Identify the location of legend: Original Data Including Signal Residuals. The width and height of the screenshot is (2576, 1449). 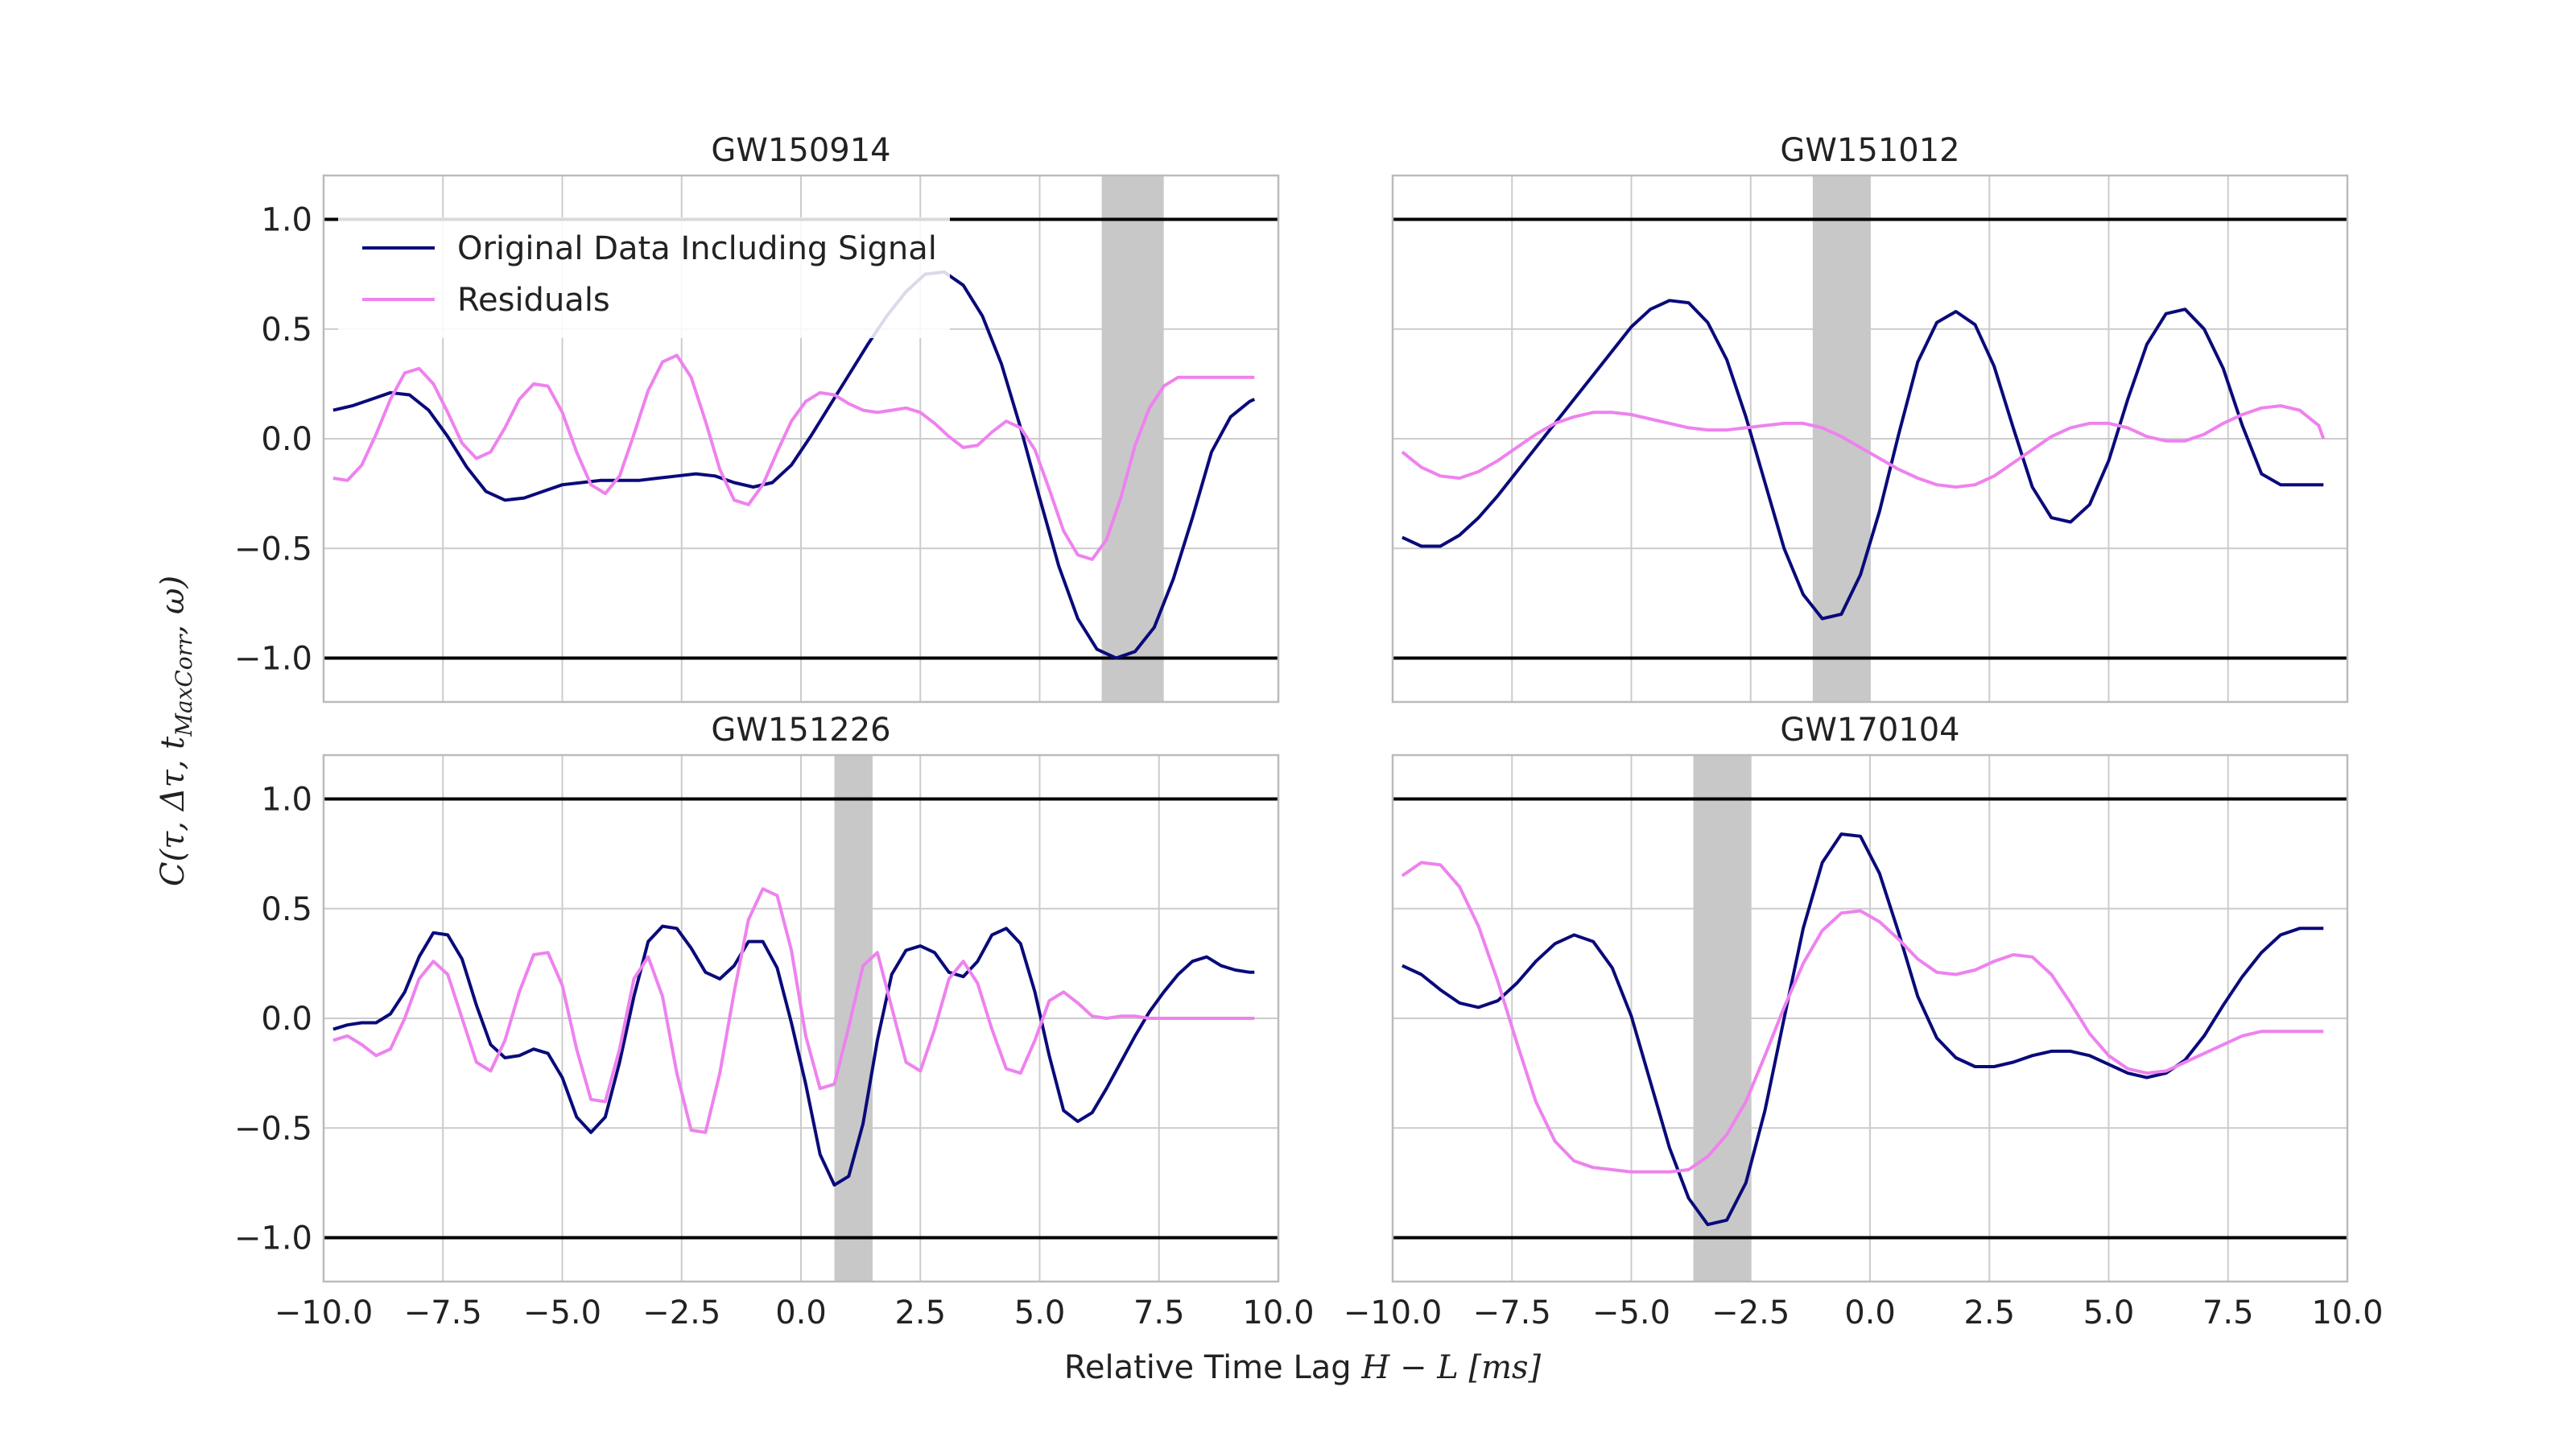
(644, 277).